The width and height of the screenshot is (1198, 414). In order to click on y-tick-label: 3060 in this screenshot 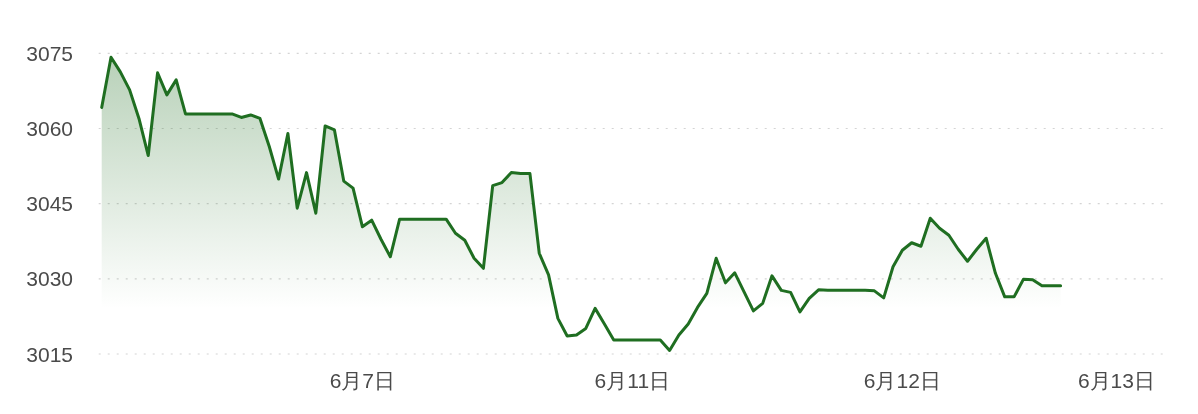, I will do `click(49, 128)`.